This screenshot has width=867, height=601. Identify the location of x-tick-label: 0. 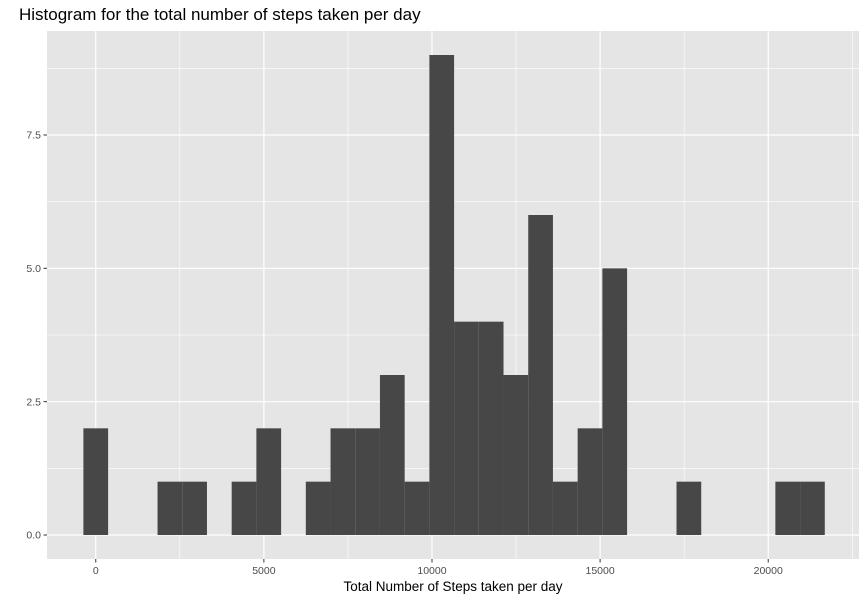
(96, 571).